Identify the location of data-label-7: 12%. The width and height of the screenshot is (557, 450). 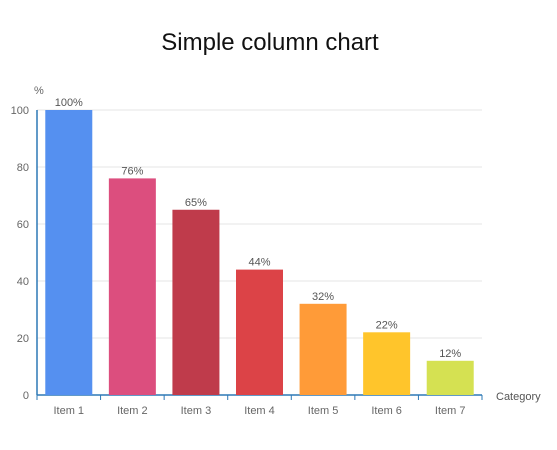
(450, 354).